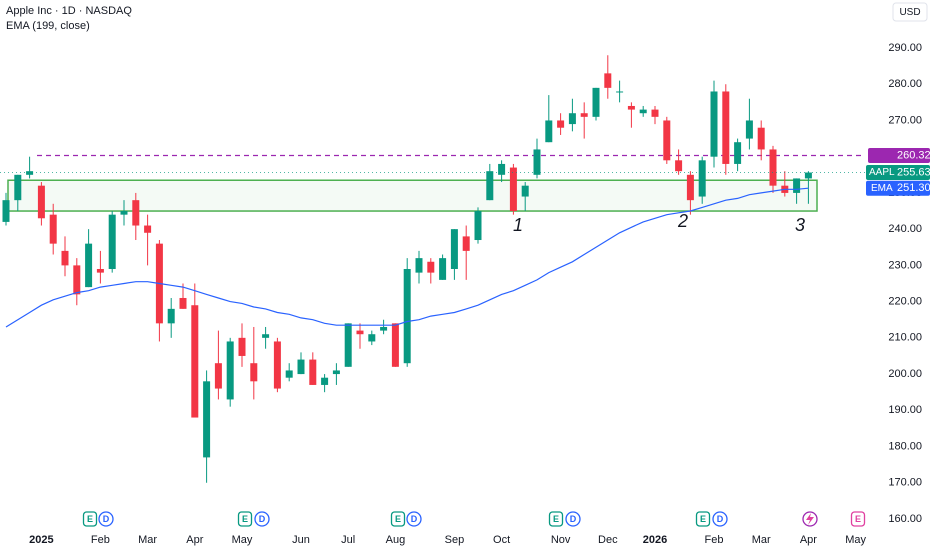 The width and height of the screenshot is (932, 550). What do you see at coordinates (412, 195) in the screenshot?
I see `support-zone` at bounding box center [412, 195].